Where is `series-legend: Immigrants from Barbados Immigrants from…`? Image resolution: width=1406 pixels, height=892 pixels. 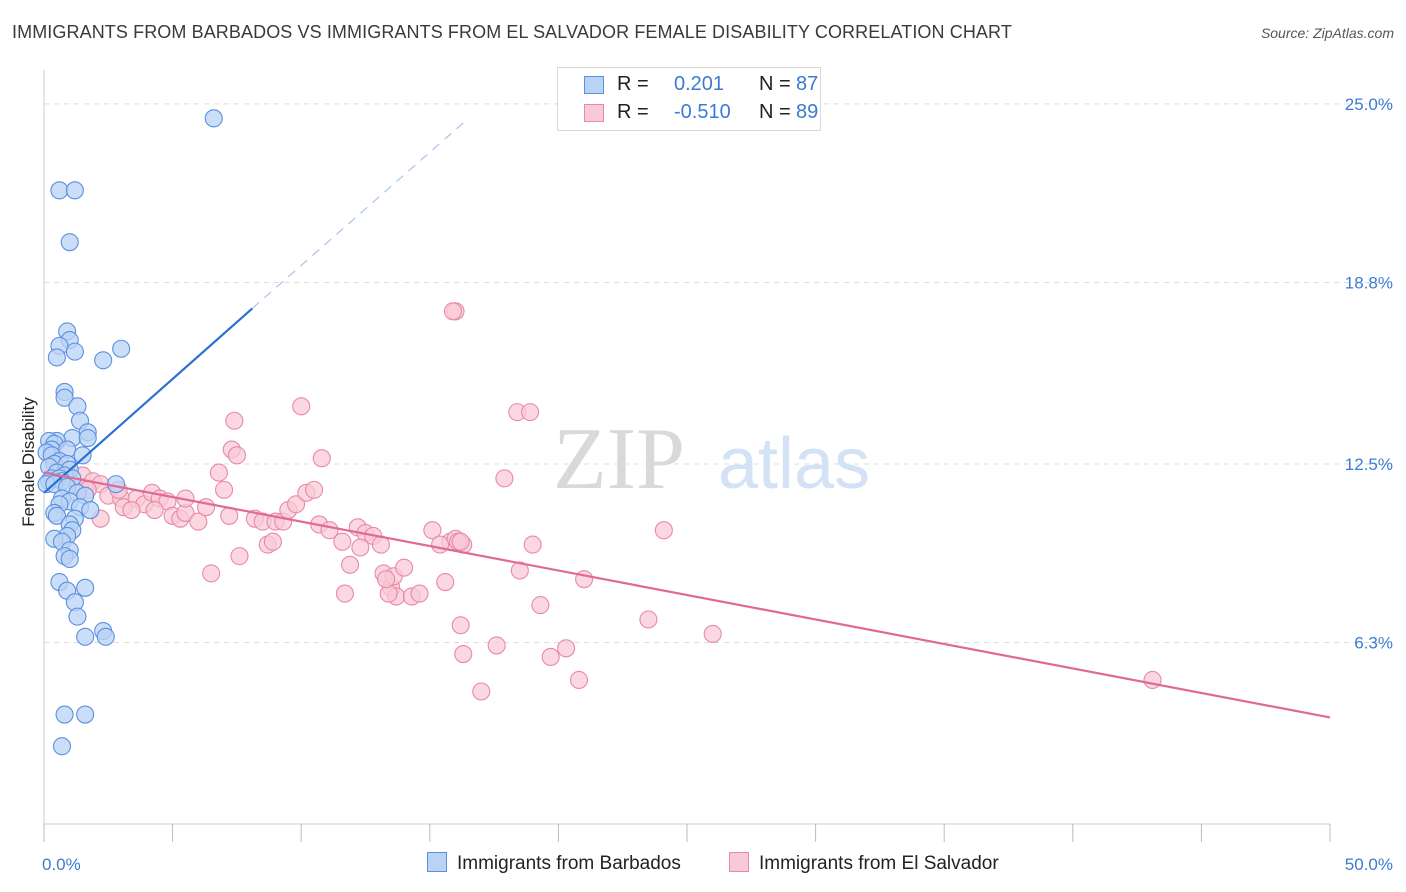
series-legend: Immigrants from Barbados Immigrants from… is located at coordinates (703, 865).